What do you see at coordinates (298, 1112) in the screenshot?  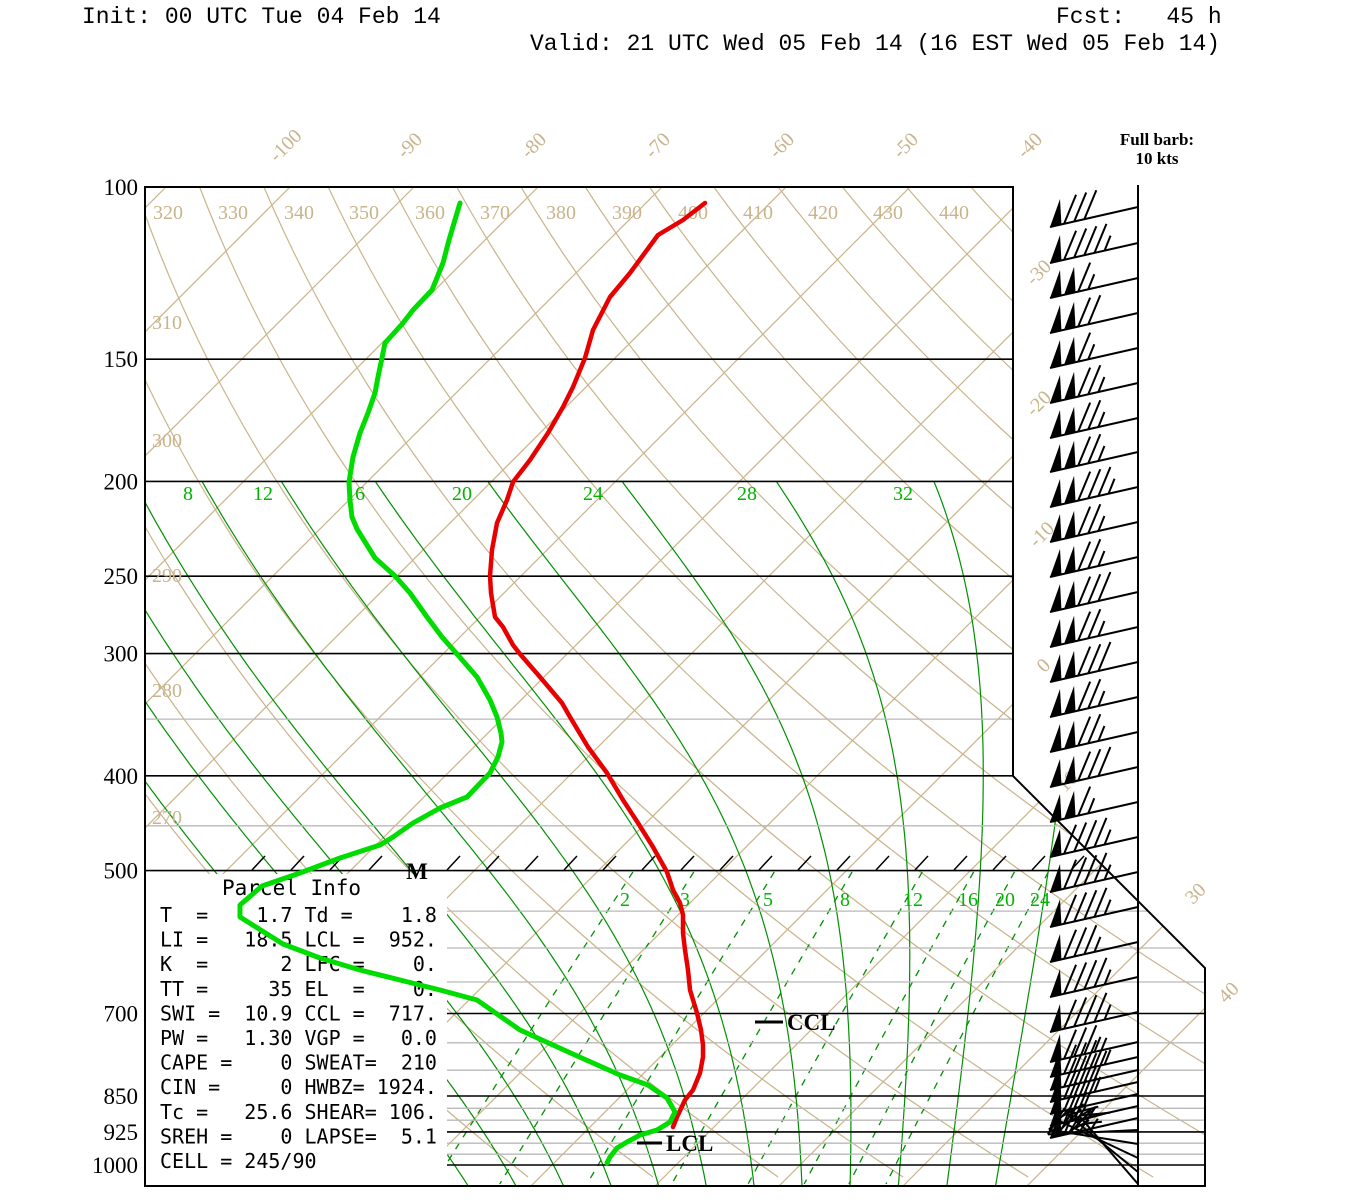 I see `parcel-info-line: Tc = 25.6 SHEAR= 106.` at bounding box center [298, 1112].